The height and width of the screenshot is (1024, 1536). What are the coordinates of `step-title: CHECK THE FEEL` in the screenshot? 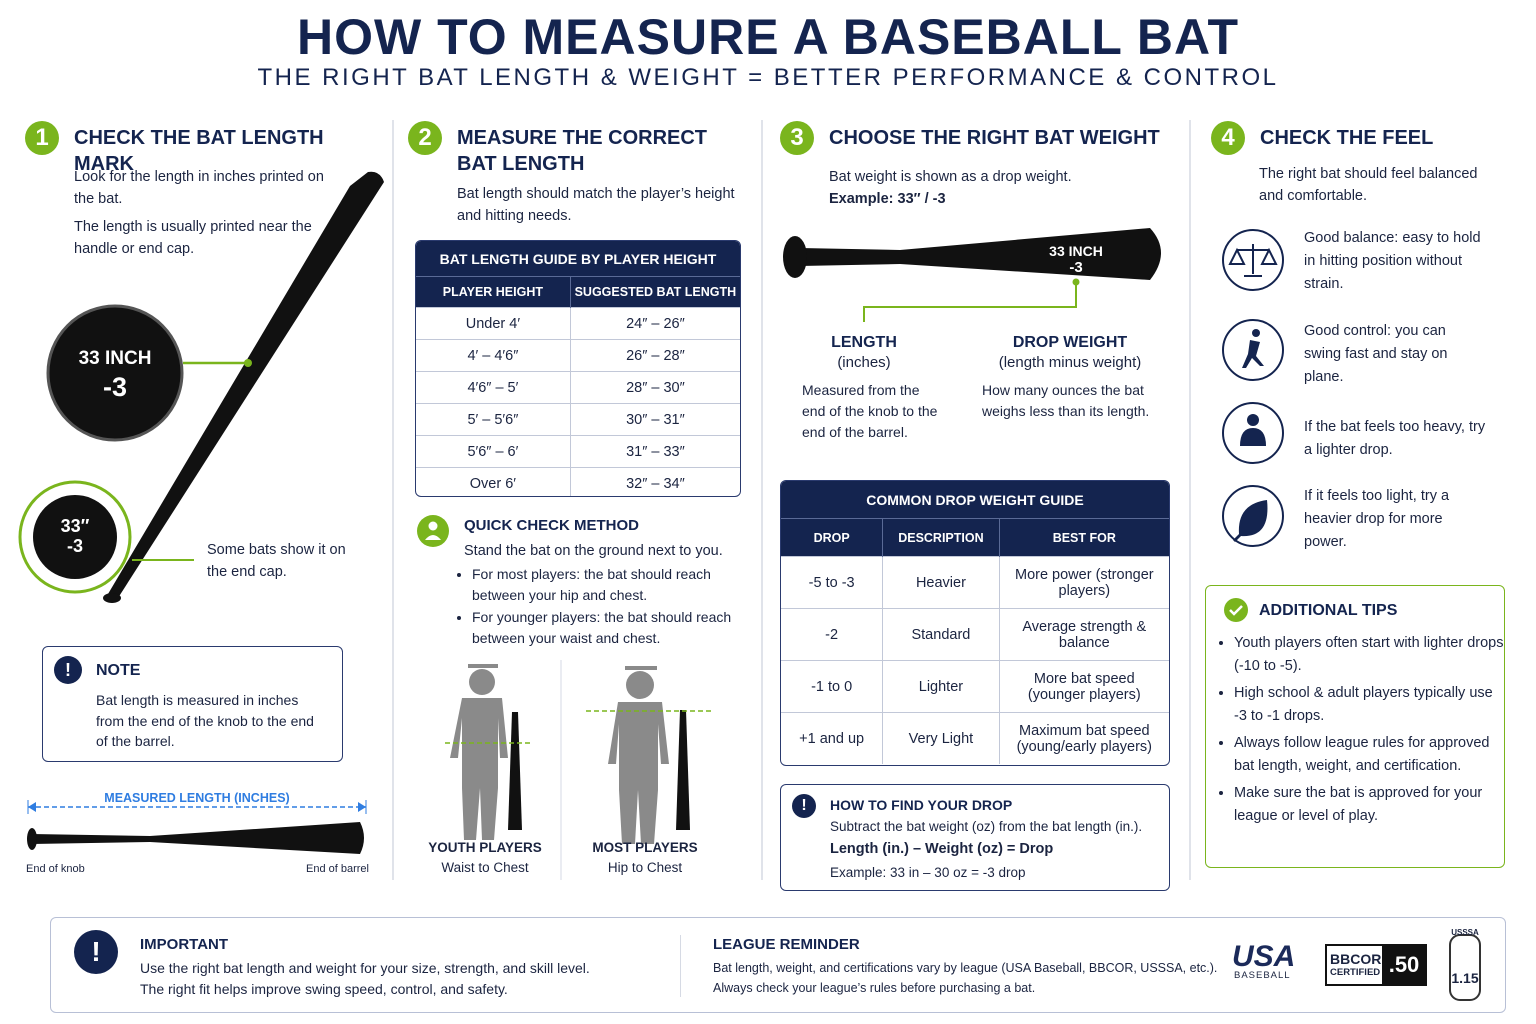 It's located at (1347, 138).